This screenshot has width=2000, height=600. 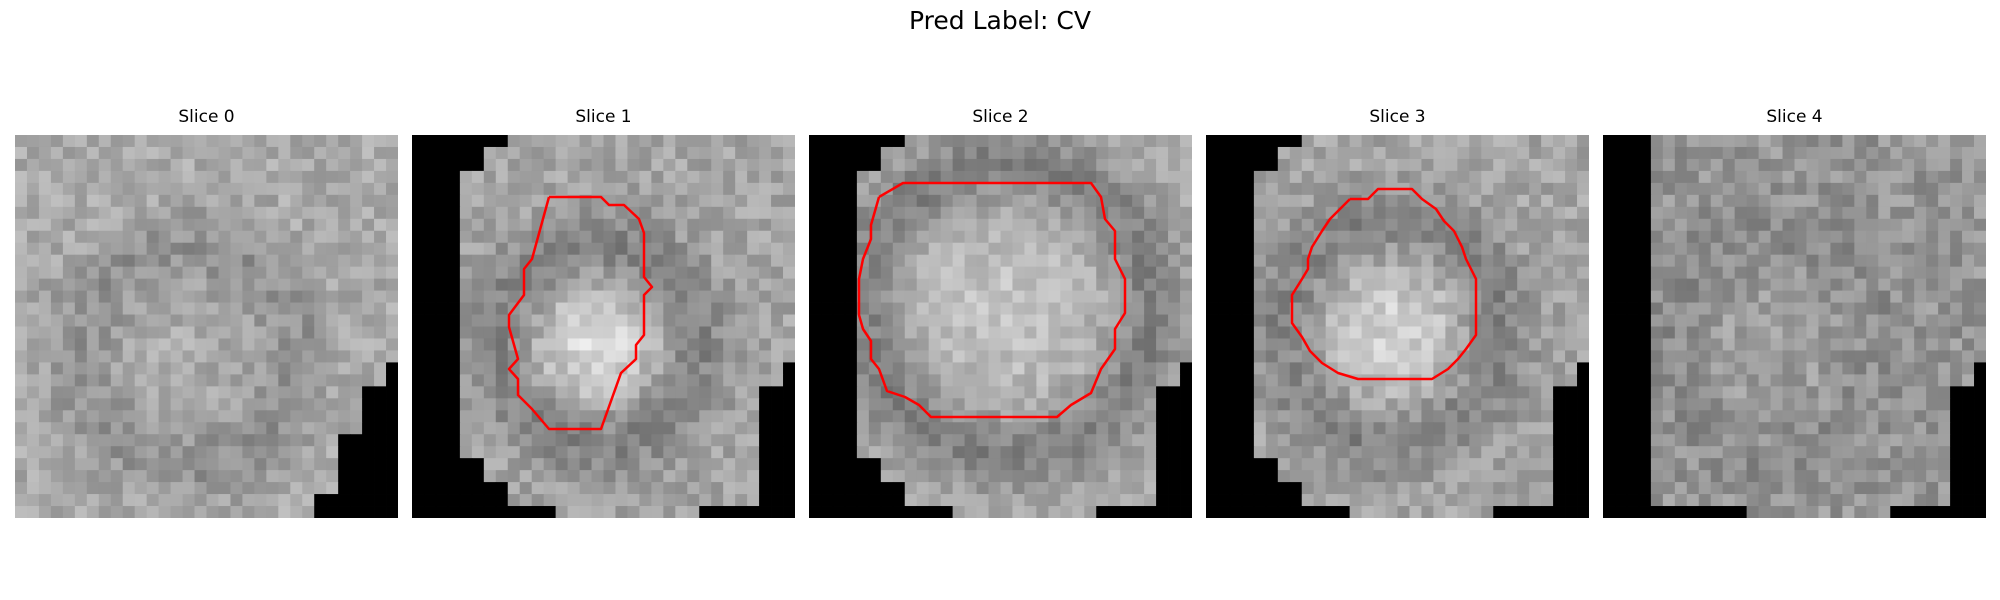 I want to click on slice-panel-4: Slice 4, so click(x=1794, y=313).